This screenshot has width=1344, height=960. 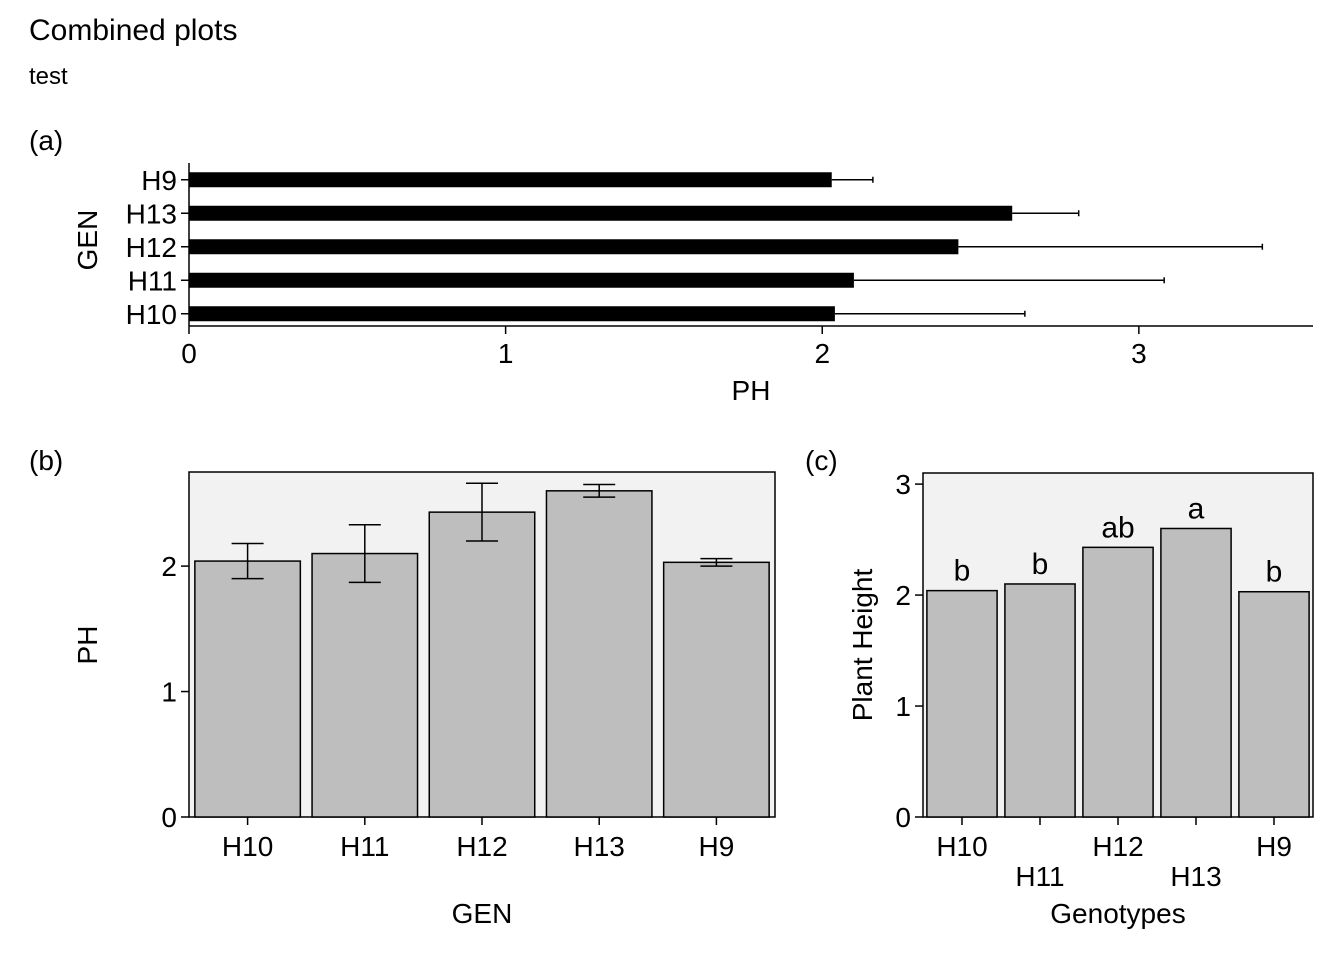 I want to click on panel-b-tag: (b), so click(x=46, y=460).